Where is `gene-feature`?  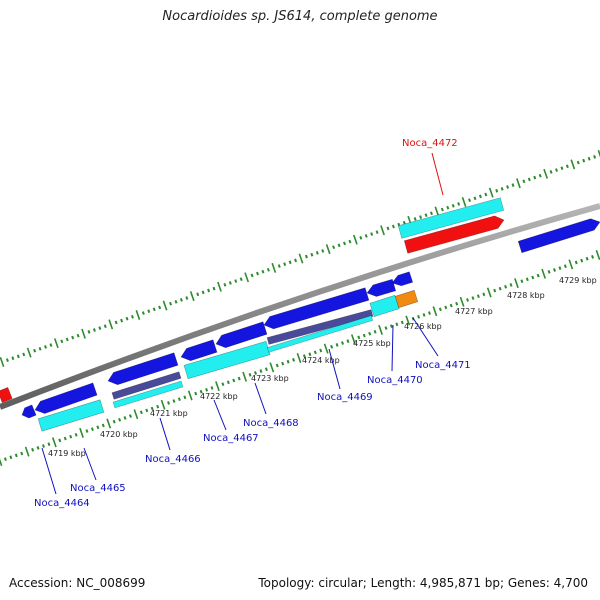
gene-feature is located at coordinates (29, 411).